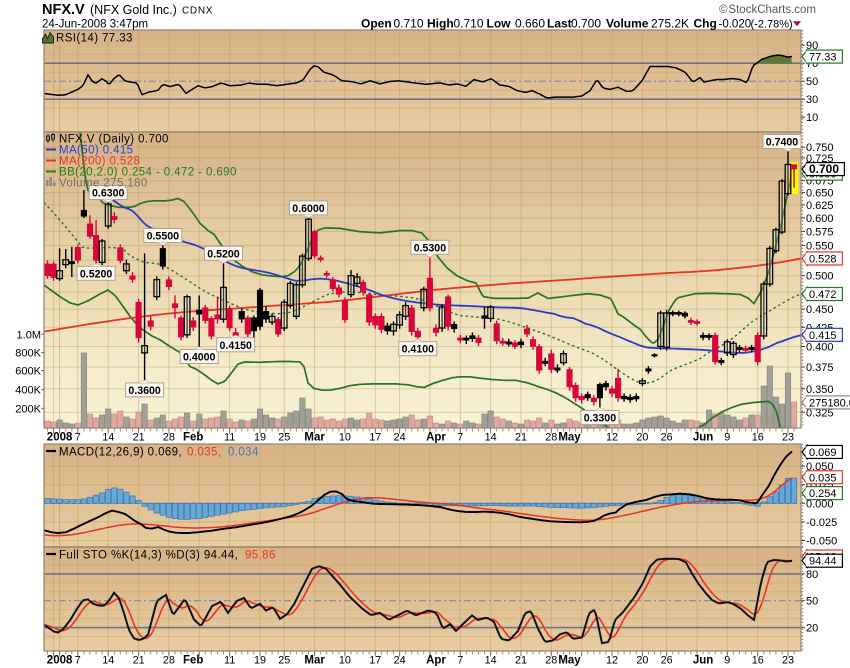 This screenshot has height=668, width=850. I want to click on svg-text: 2008, so click(60, 438).